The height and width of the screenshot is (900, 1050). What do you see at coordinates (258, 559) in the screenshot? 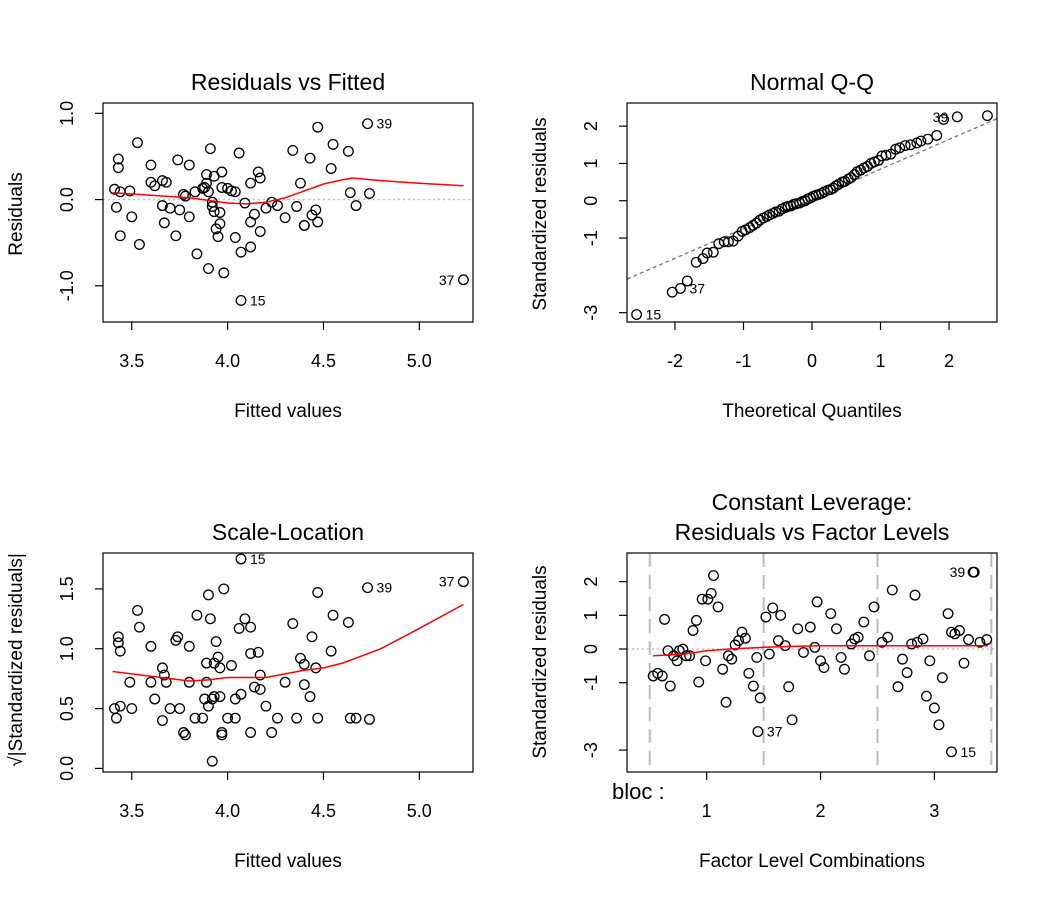
I see `point-label: 15` at bounding box center [258, 559].